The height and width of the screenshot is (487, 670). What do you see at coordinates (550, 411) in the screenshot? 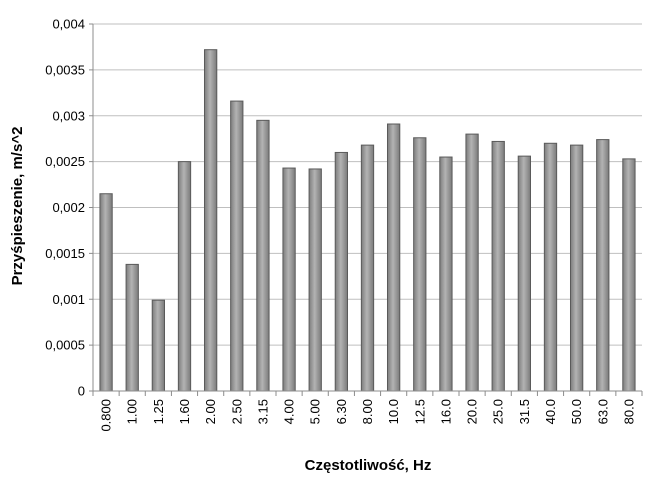
I see `x-tick-label: 40.0` at bounding box center [550, 411].